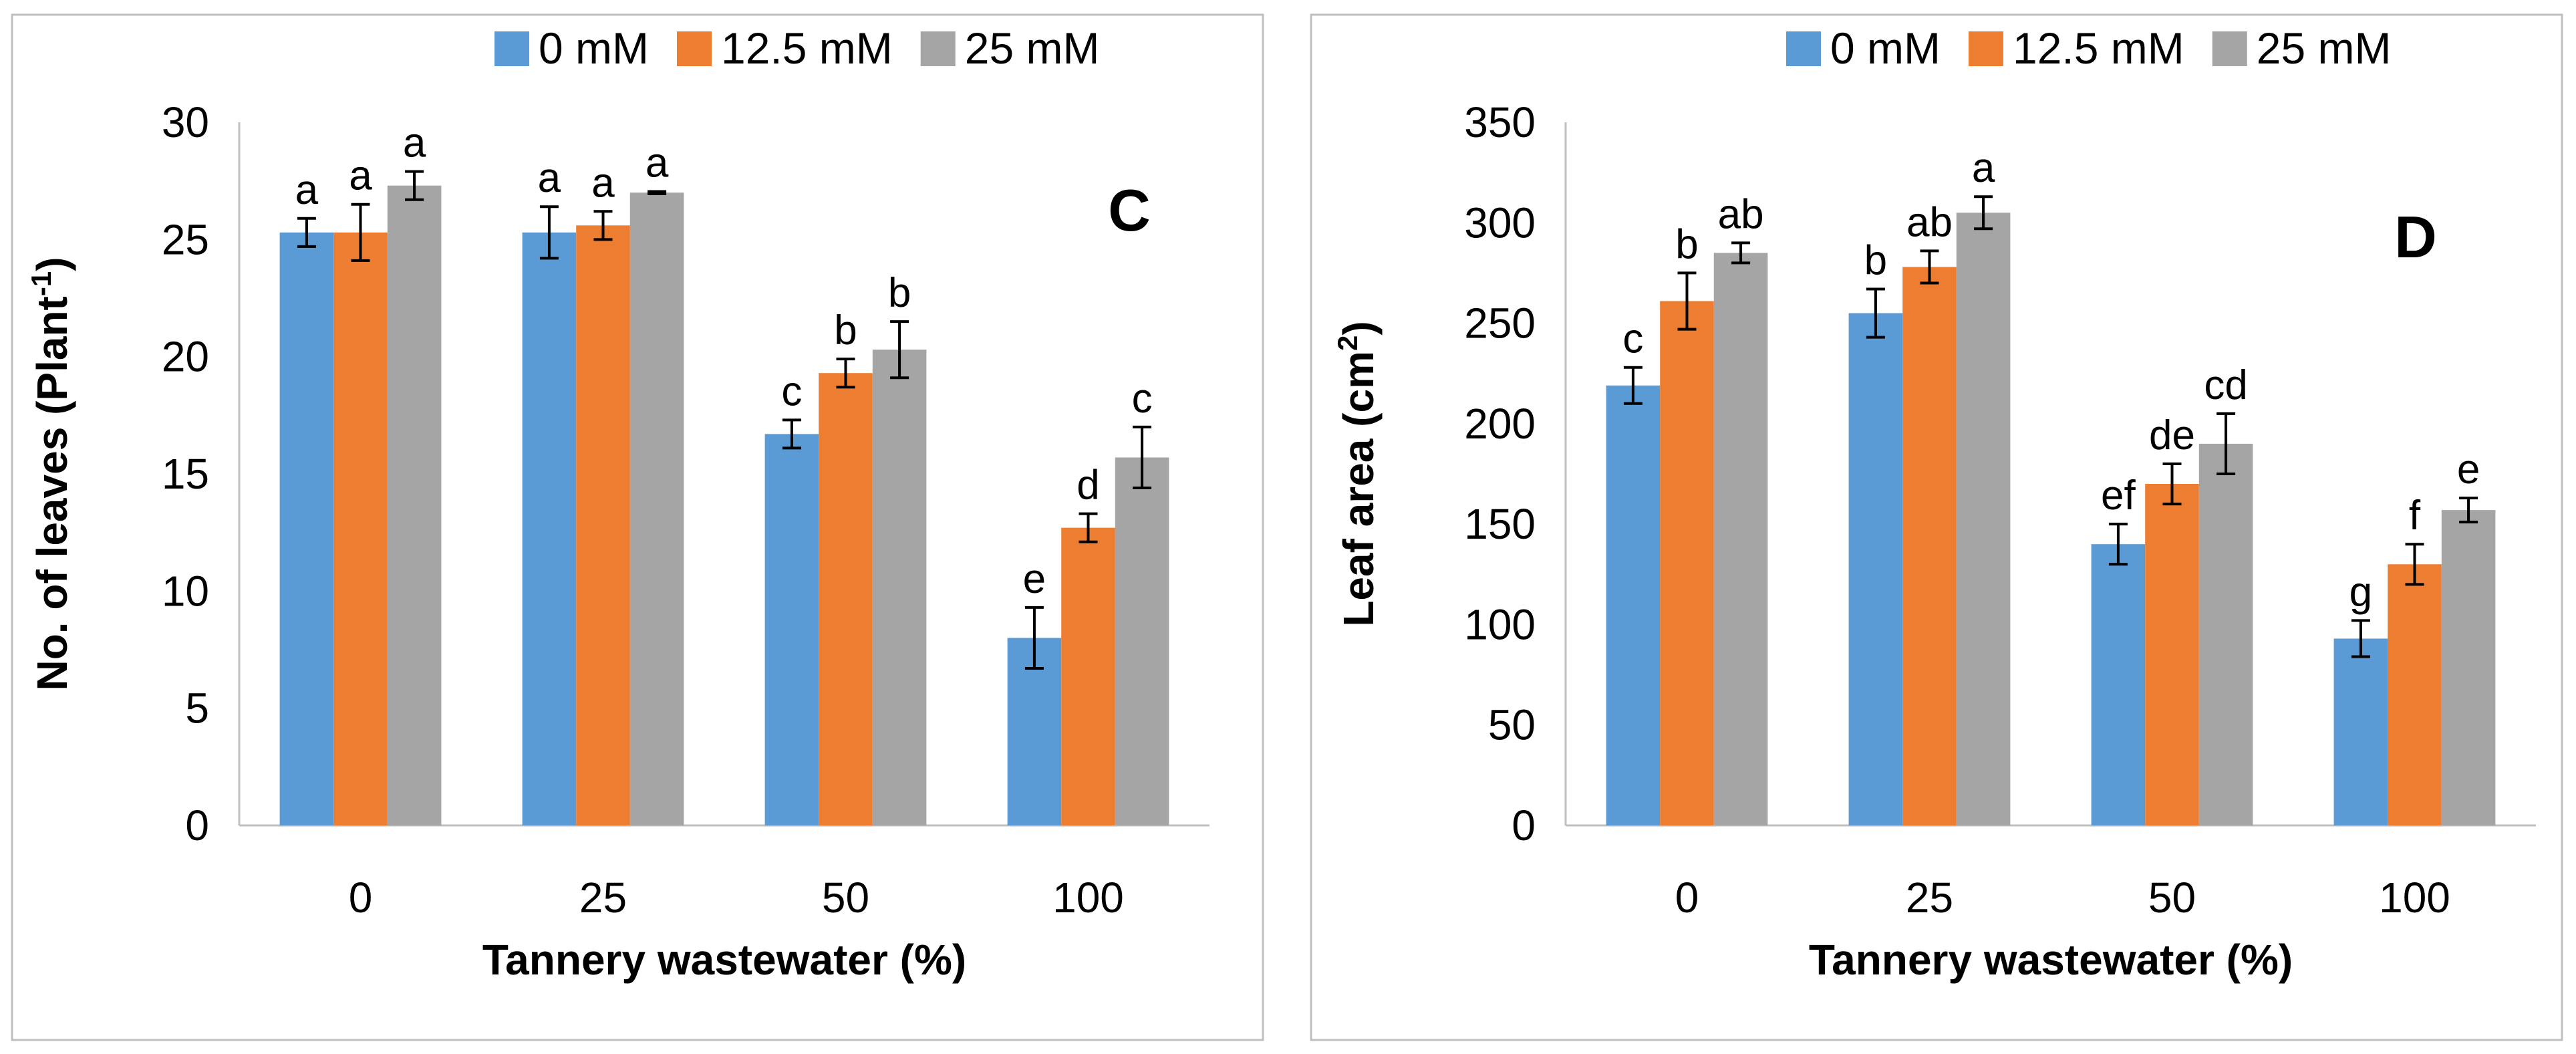  Describe the element at coordinates (1129, 210) in the screenshot. I see `panel-label: C` at that location.